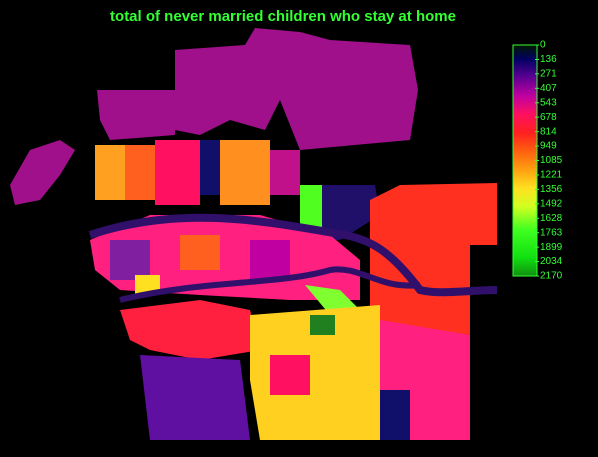  Describe the element at coordinates (551, 276) in the screenshot. I see `legend-tick-label: 2170` at that location.